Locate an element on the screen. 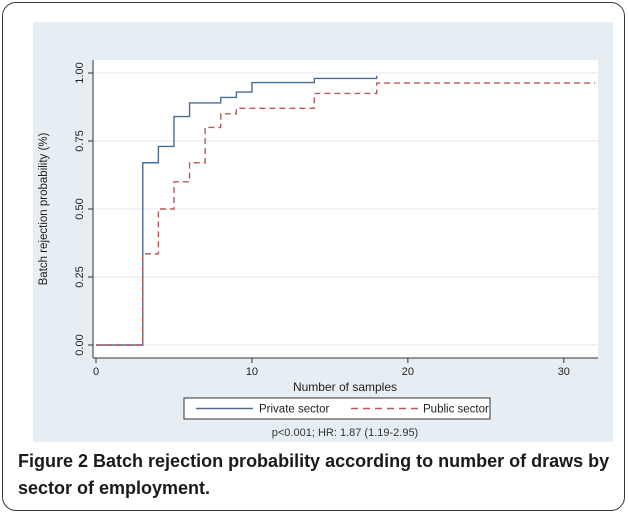 The height and width of the screenshot is (515, 629). legend: Private sector Public sector is located at coordinates (337, 408).